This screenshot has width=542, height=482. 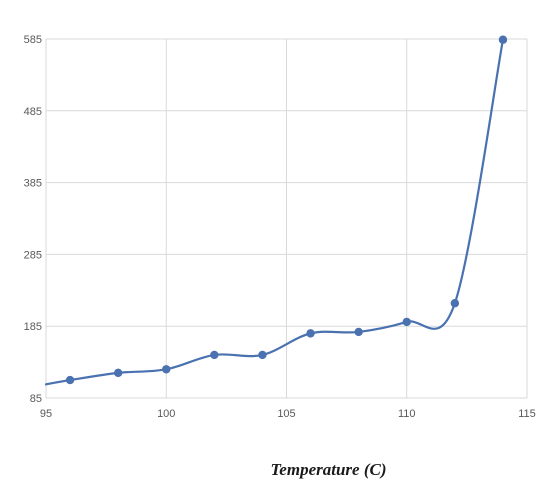 I want to click on x-tick-label: 100, so click(x=166, y=414).